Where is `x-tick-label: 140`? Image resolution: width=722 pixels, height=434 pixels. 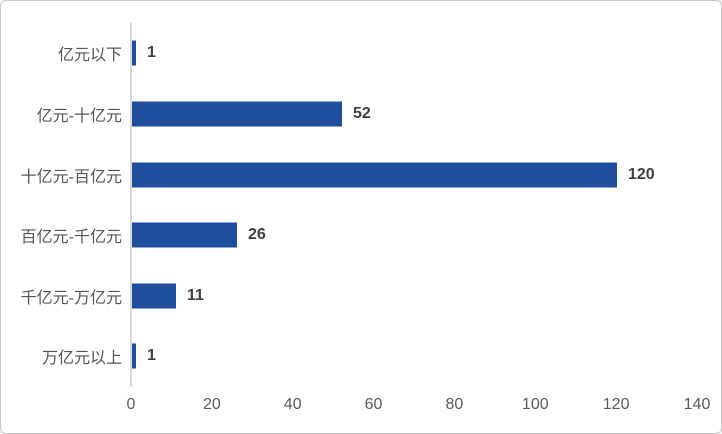
x-tick-label: 140 is located at coordinates (697, 404).